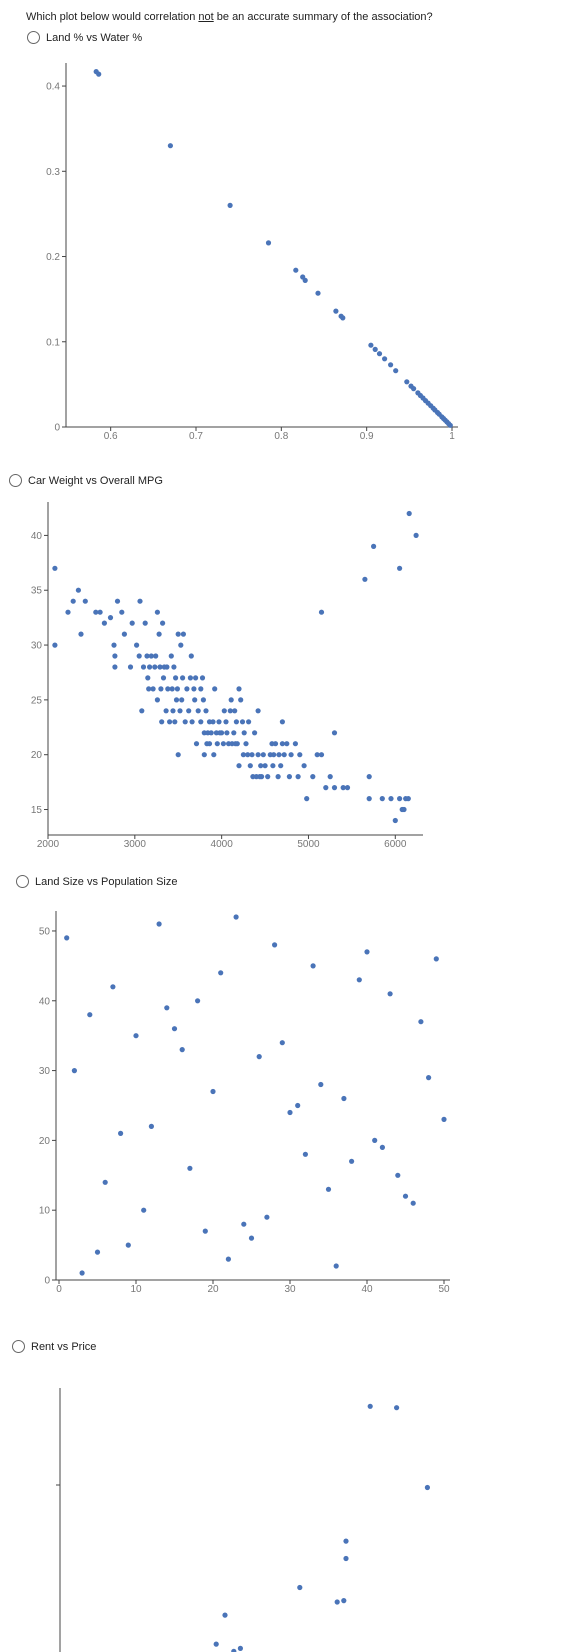  I want to click on option-car-weight-vs-mpg: Car Weight vs Overall MPG, so click(86, 480).